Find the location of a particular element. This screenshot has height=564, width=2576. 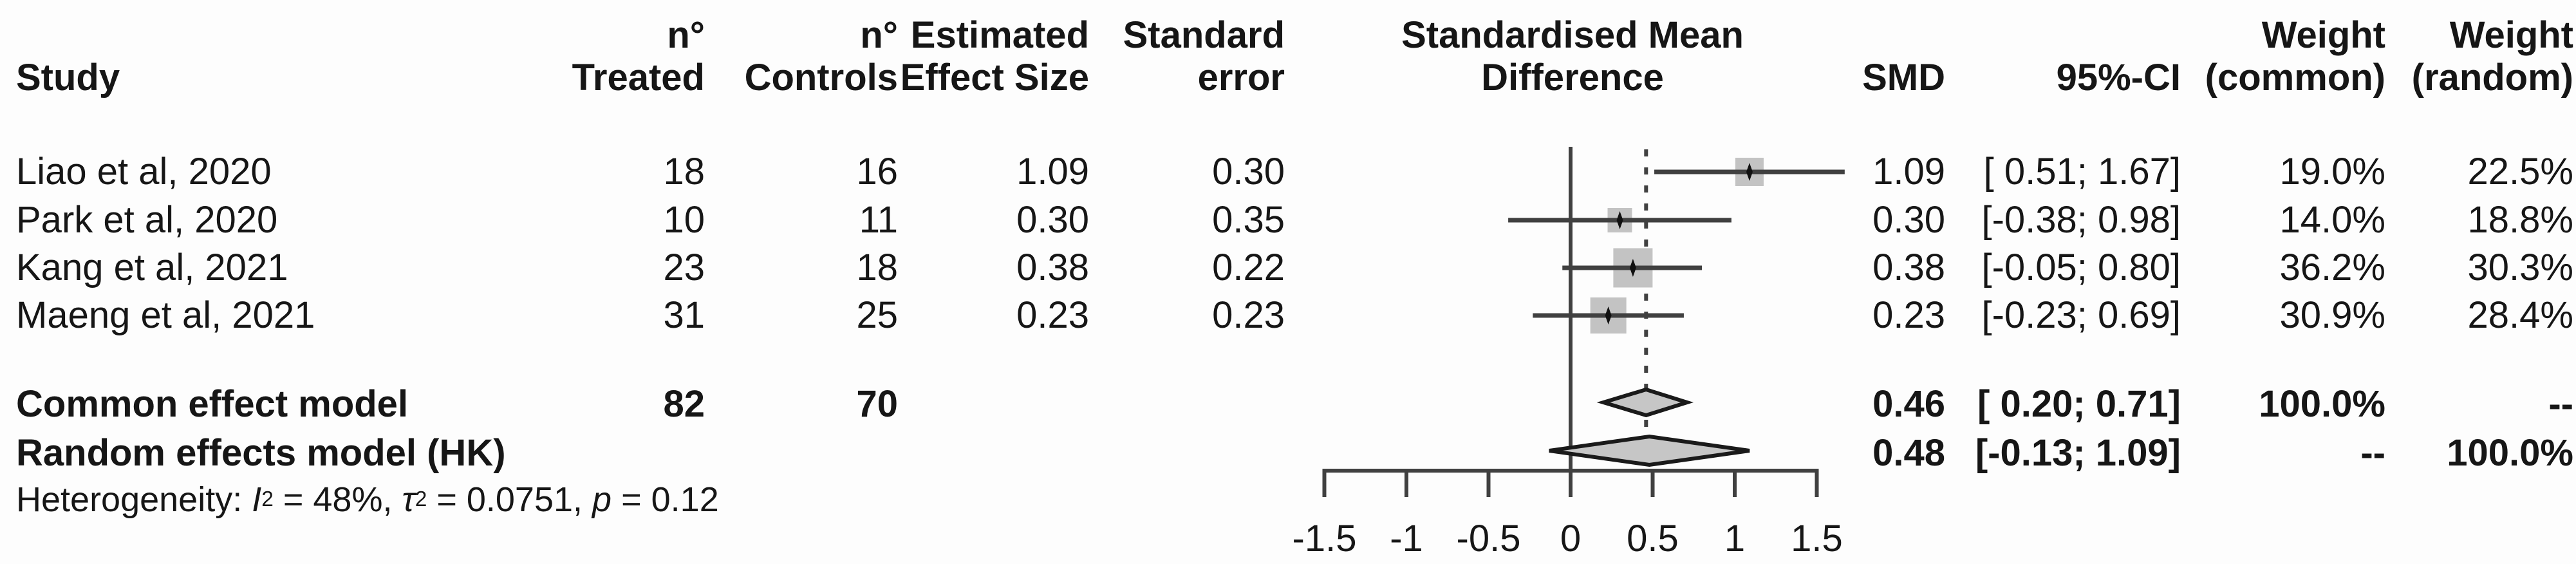

weight-common: 14.0% is located at coordinates (2332, 220).